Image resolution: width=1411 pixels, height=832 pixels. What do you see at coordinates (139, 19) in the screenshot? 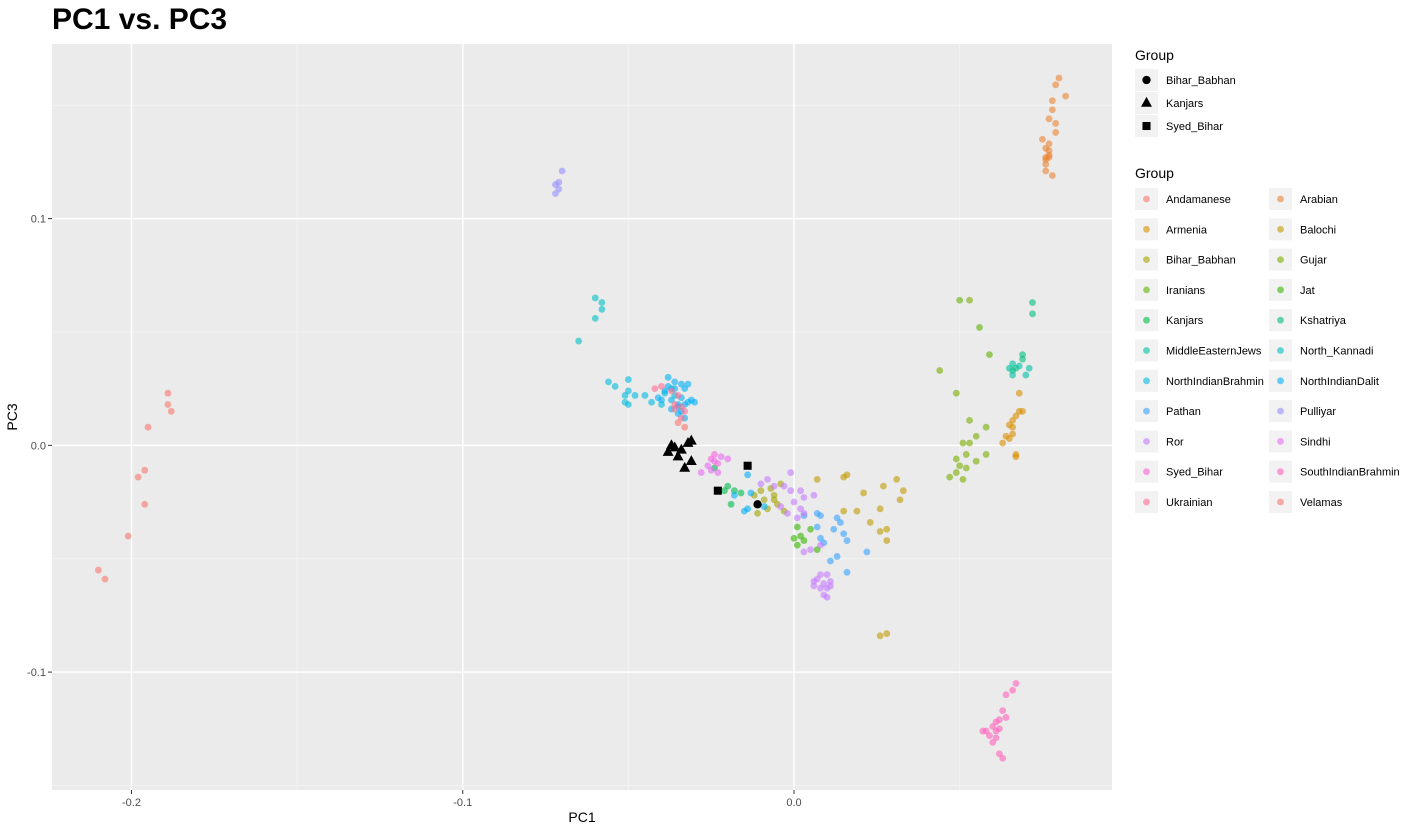
I see `chart-title: PC1 vs. PC3` at bounding box center [139, 19].